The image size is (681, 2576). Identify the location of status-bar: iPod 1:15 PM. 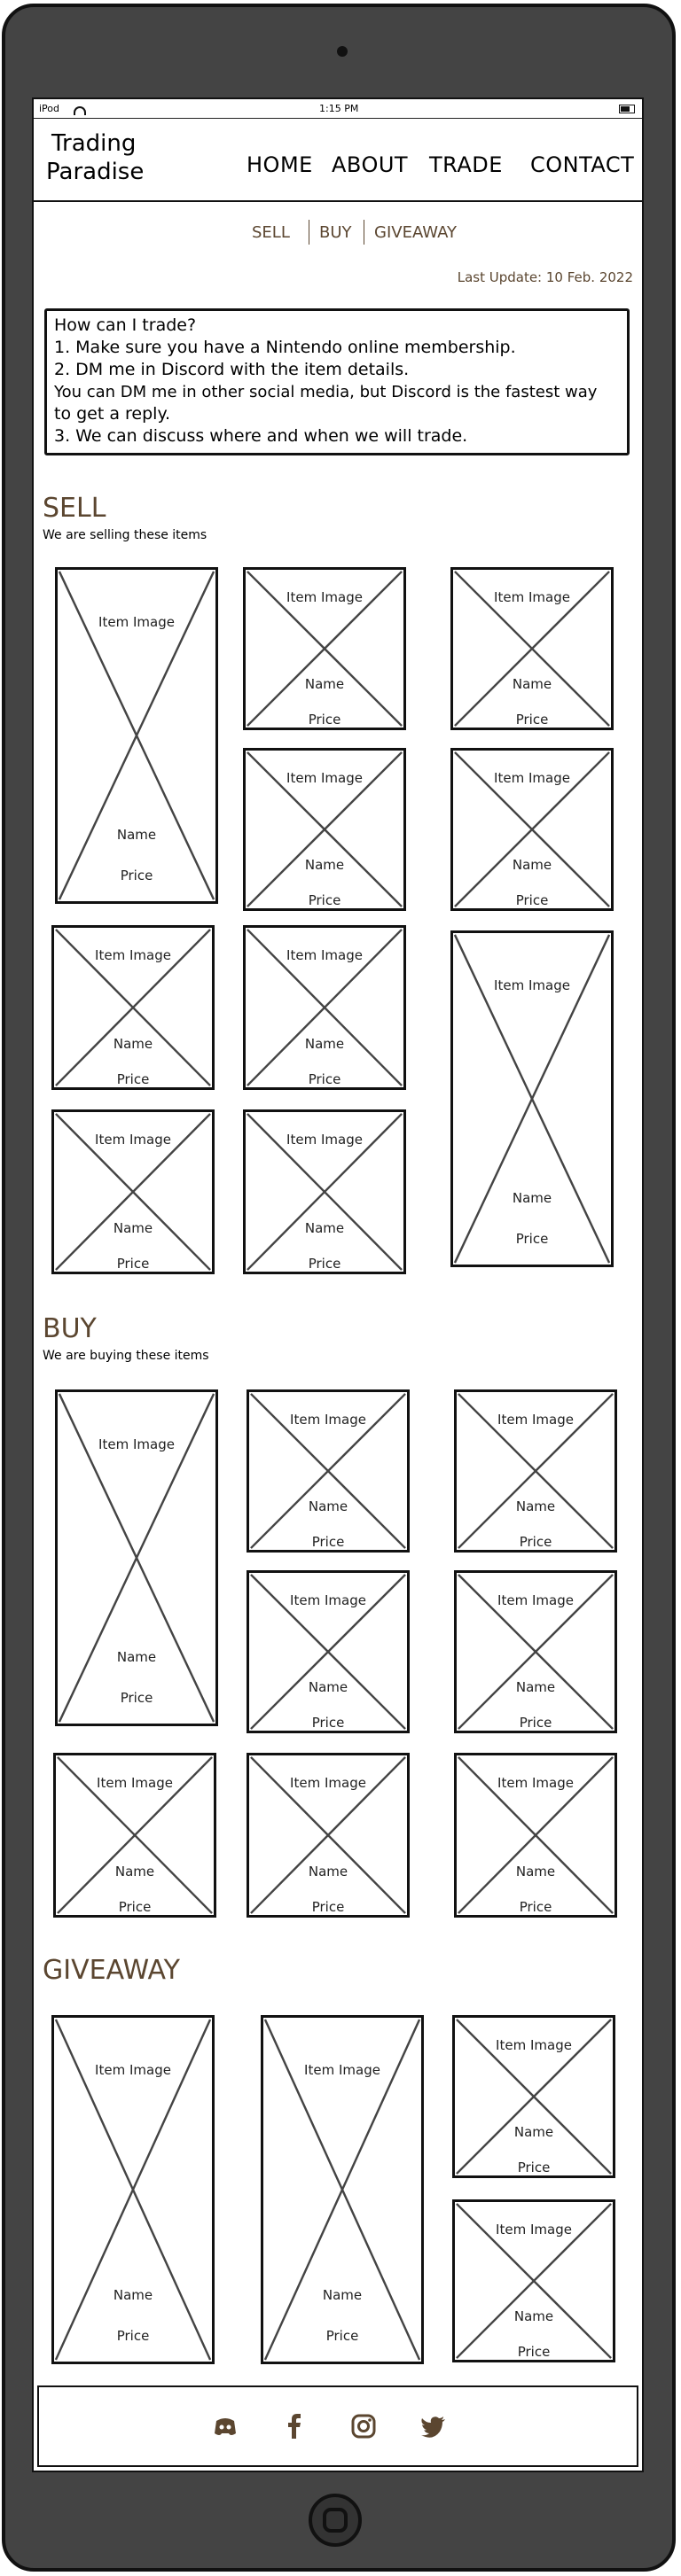
(338, 109).